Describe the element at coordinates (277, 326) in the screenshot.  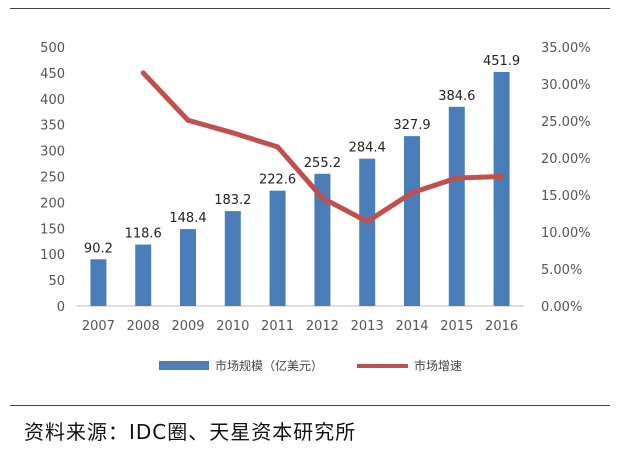
I see `x-tick-label: 2011` at that location.